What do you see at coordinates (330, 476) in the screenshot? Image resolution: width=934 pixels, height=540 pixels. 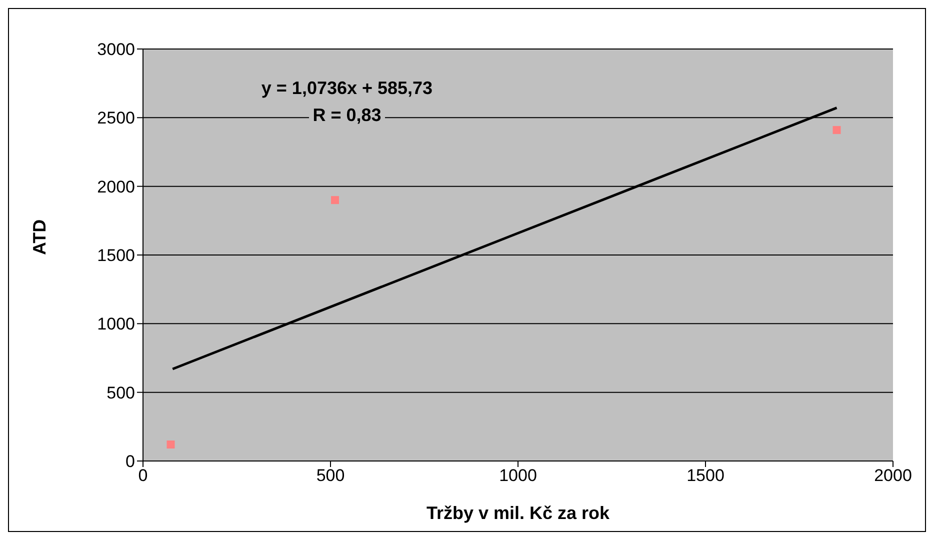 I see `x-tick-label: 500` at bounding box center [330, 476].